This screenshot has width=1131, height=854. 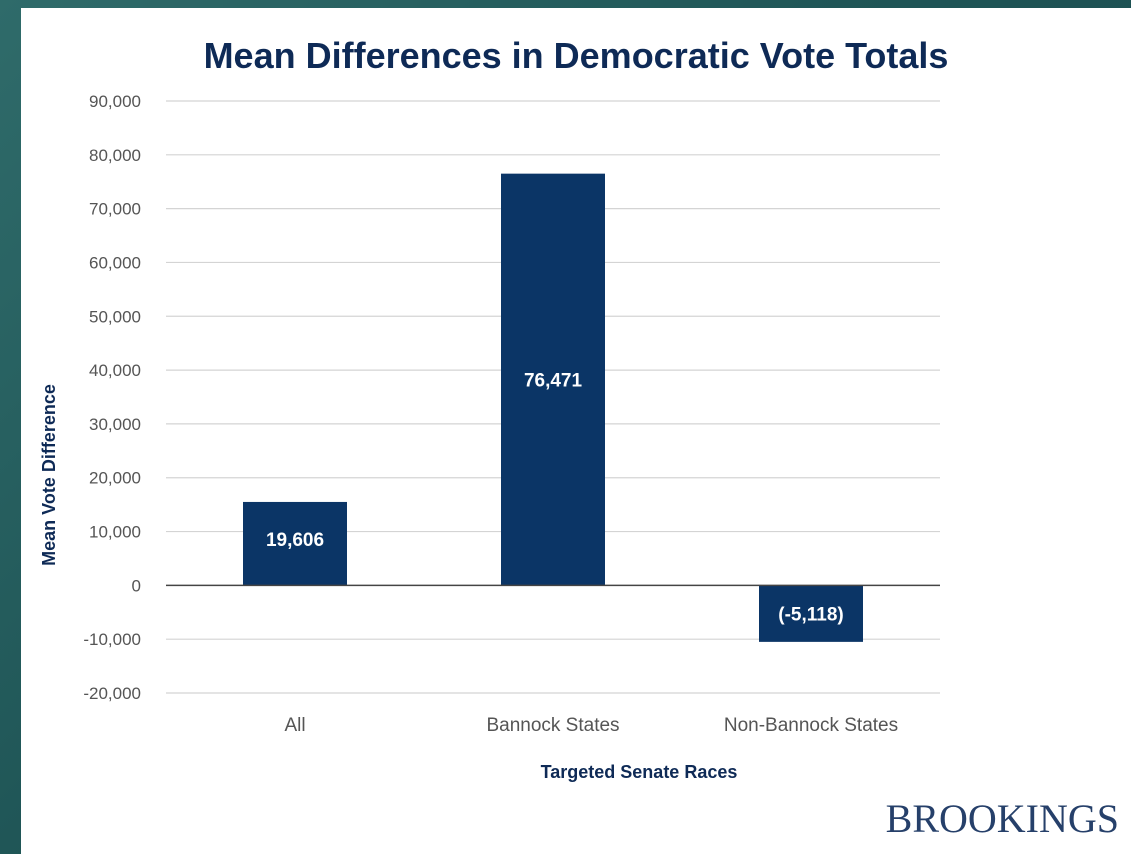 I want to click on data-label: (-5,118), so click(x=810, y=615).